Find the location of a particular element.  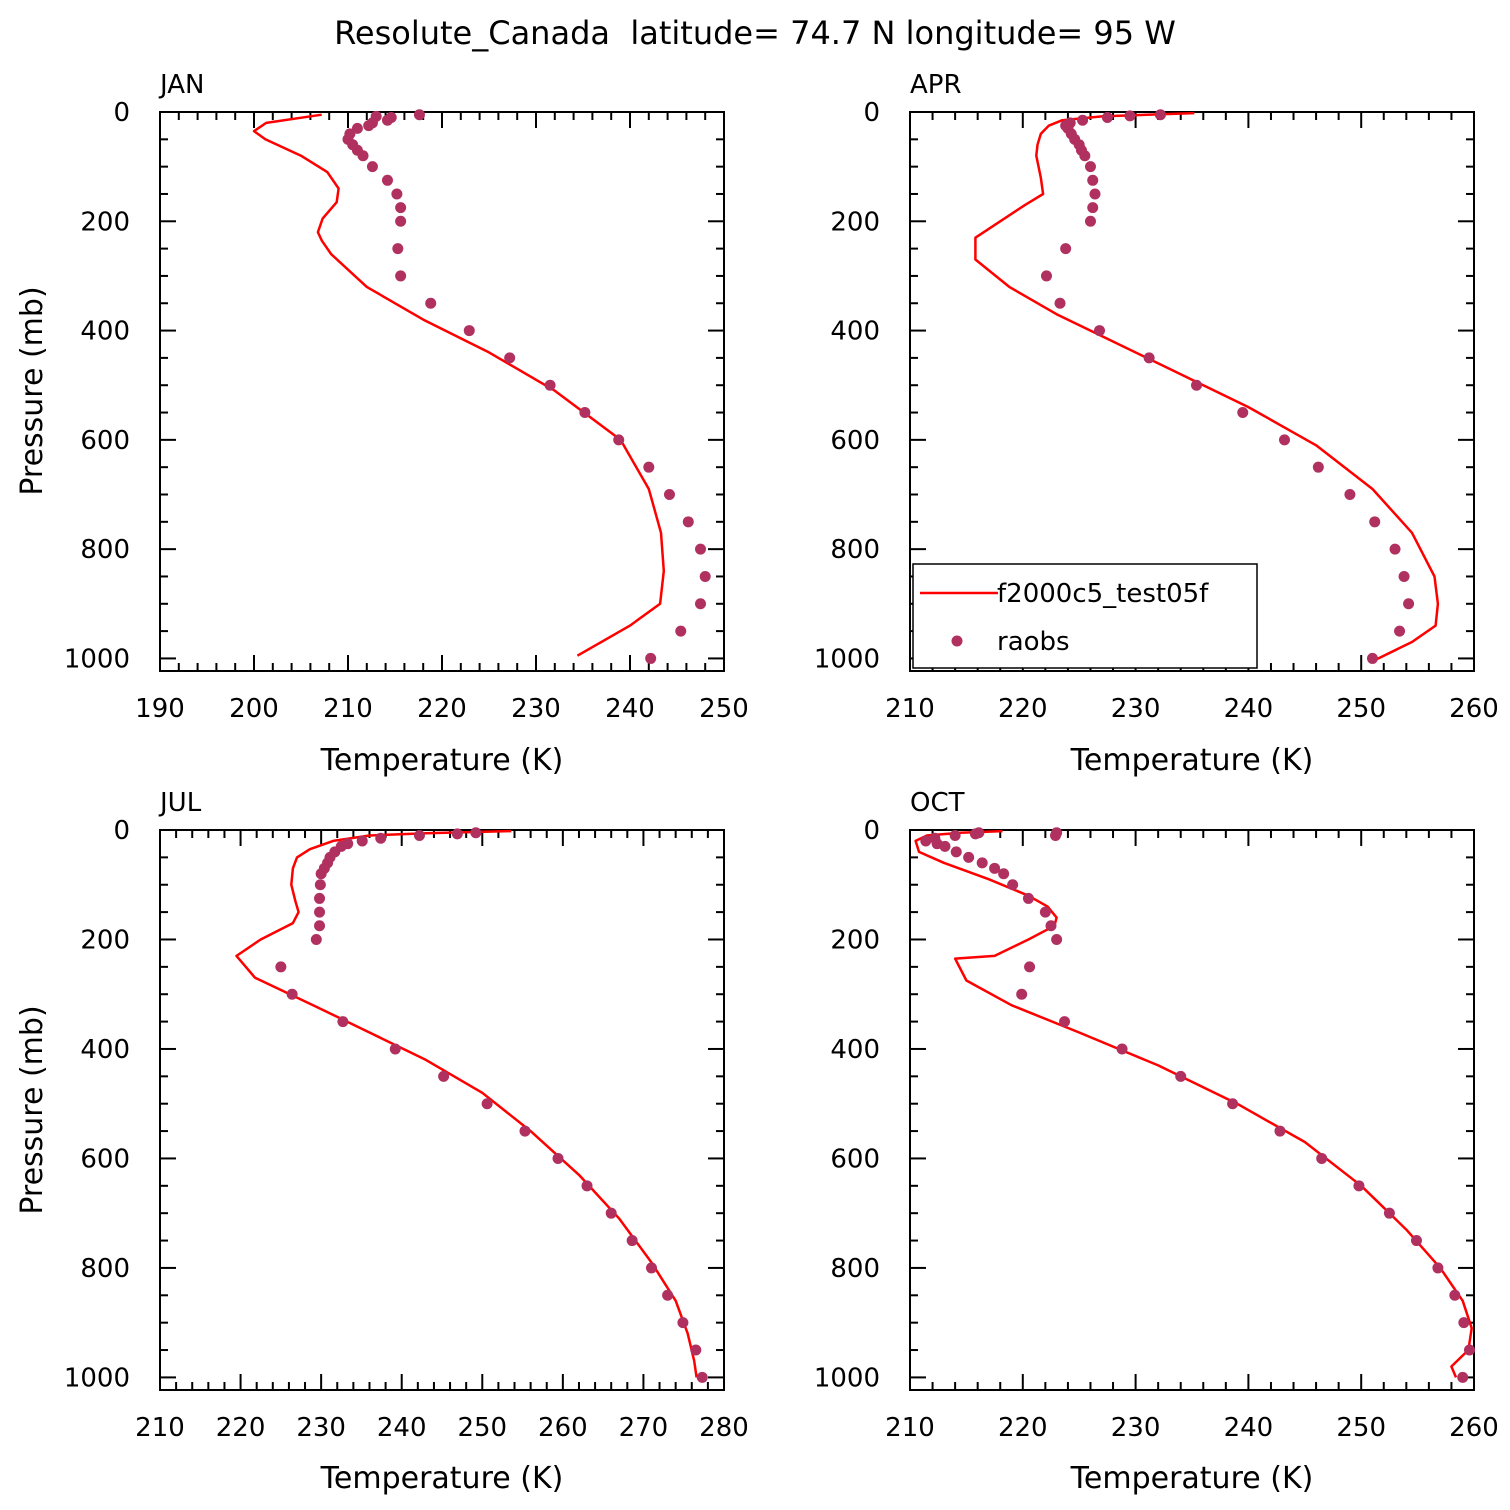

y-tick-label-oct: 1000 is located at coordinates (847, 1378).